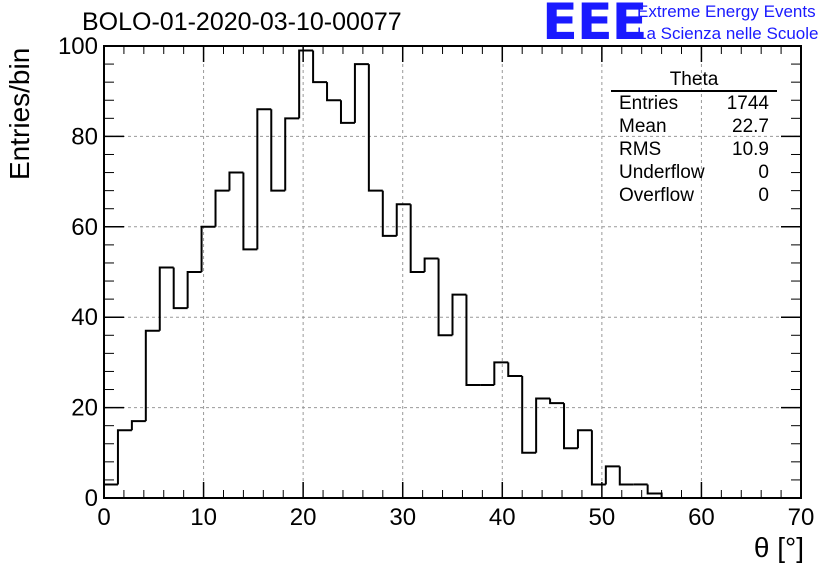  What do you see at coordinates (303, 517) in the screenshot?
I see `x-tick-label: 20` at bounding box center [303, 517].